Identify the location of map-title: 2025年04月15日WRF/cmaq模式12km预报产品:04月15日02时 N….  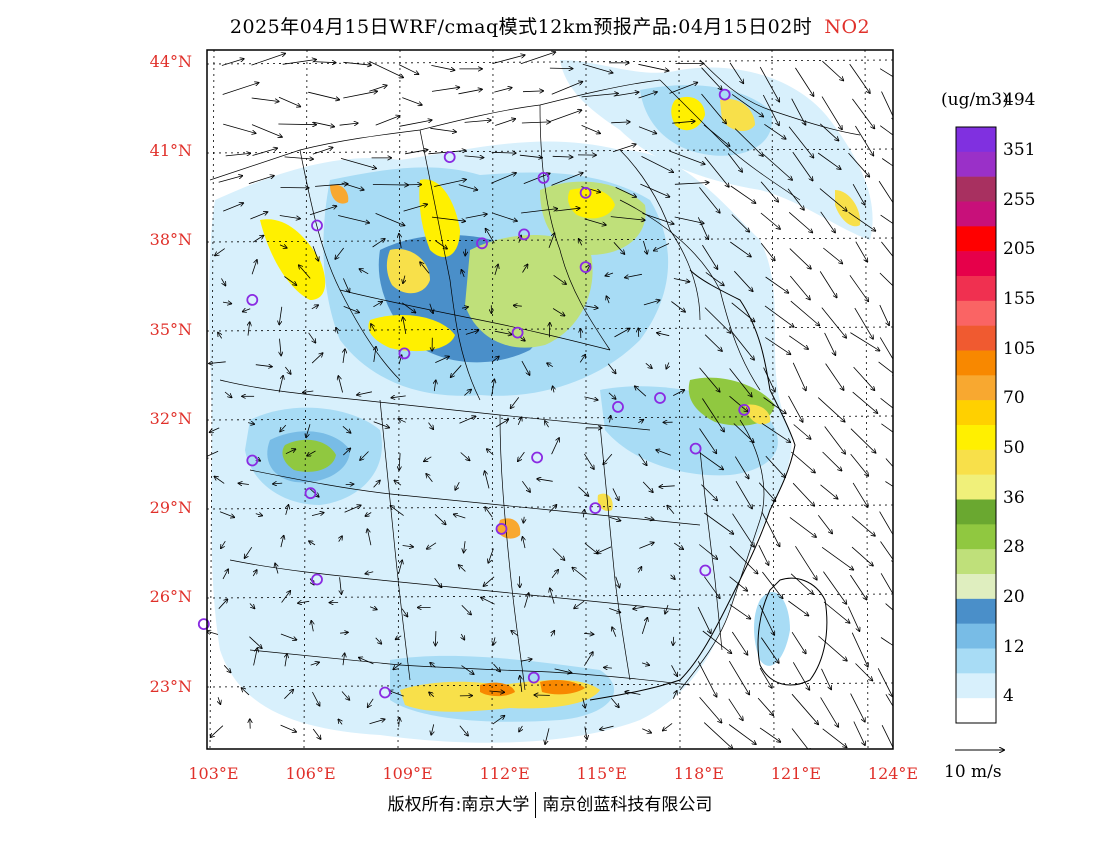
(550, 25).